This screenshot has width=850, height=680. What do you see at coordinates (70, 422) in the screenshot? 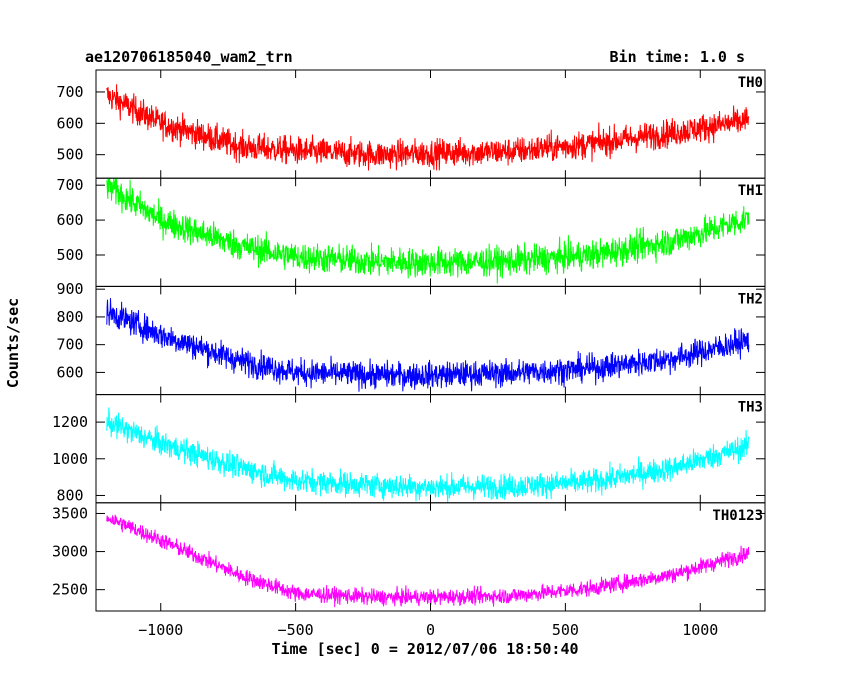
I see `y-tick-label: 1200` at bounding box center [70, 422].